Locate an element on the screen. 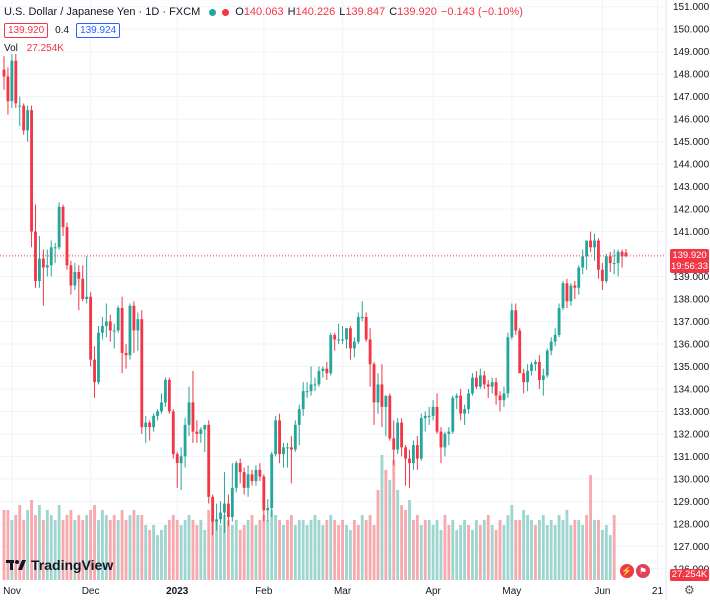  x-tick-label: Jun is located at coordinates (602, 591).